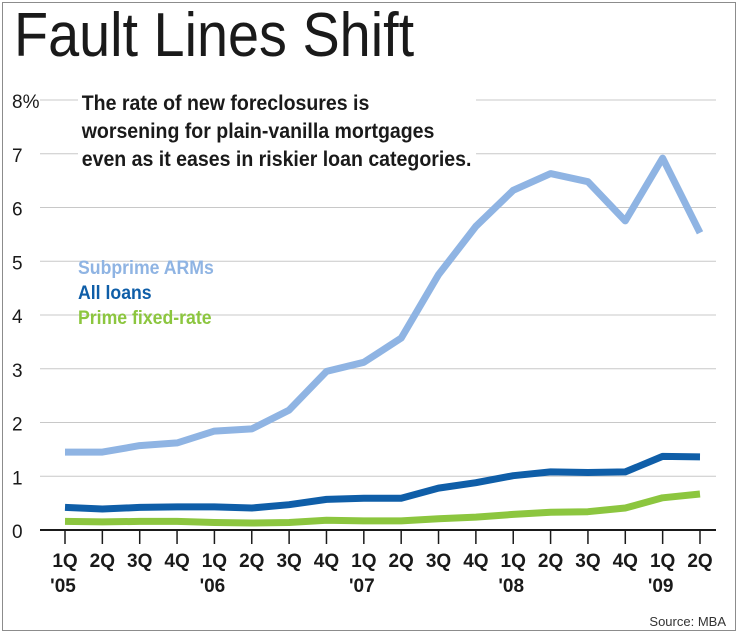 This screenshot has height=635, width=740. I want to click on y-tick-label: 2, so click(17, 425).